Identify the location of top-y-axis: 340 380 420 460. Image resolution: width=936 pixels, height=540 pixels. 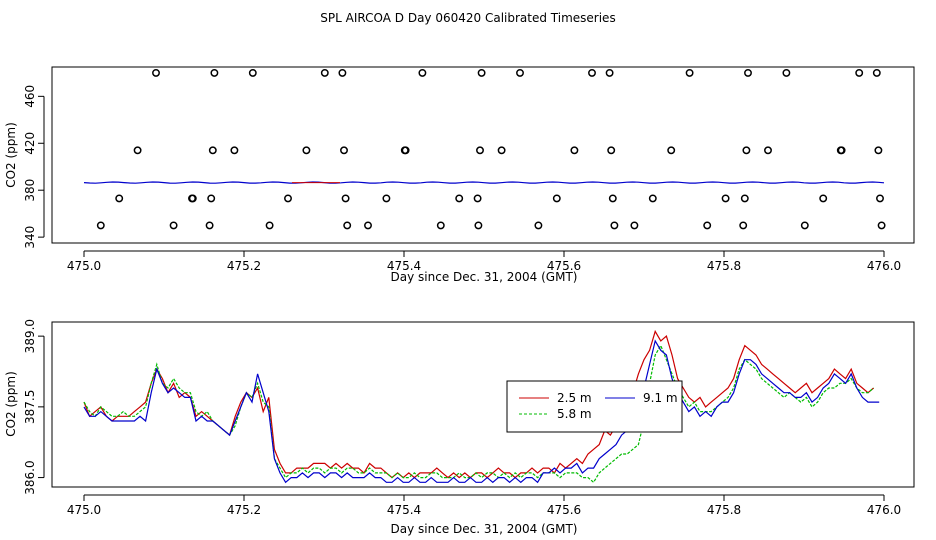
(34, 167).